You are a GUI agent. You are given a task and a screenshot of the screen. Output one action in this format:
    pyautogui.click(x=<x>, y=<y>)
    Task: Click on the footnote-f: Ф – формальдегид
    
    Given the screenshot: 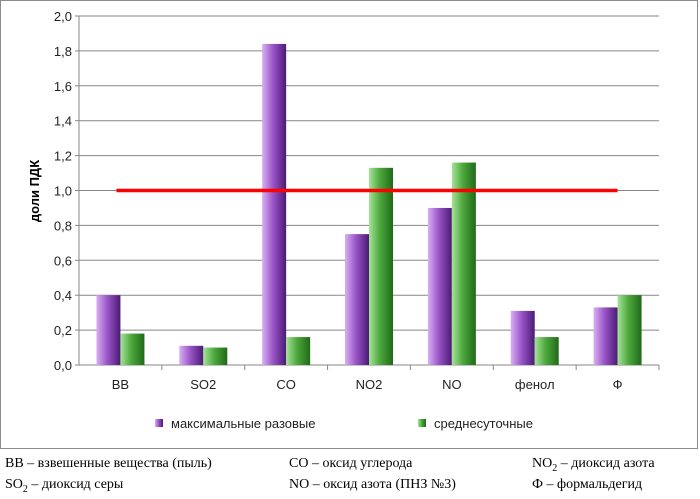 What is the action you would take?
    pyautogui.click(x=587, y=484)
    